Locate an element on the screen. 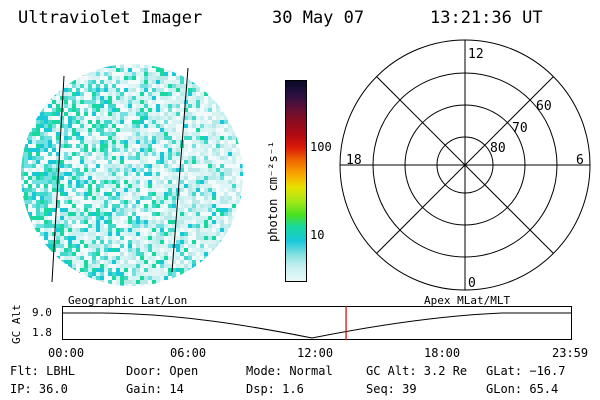 Image resolution: width=600 pixels, height=400 pixels. altitude-timeline is located at coordinates (317, 323).